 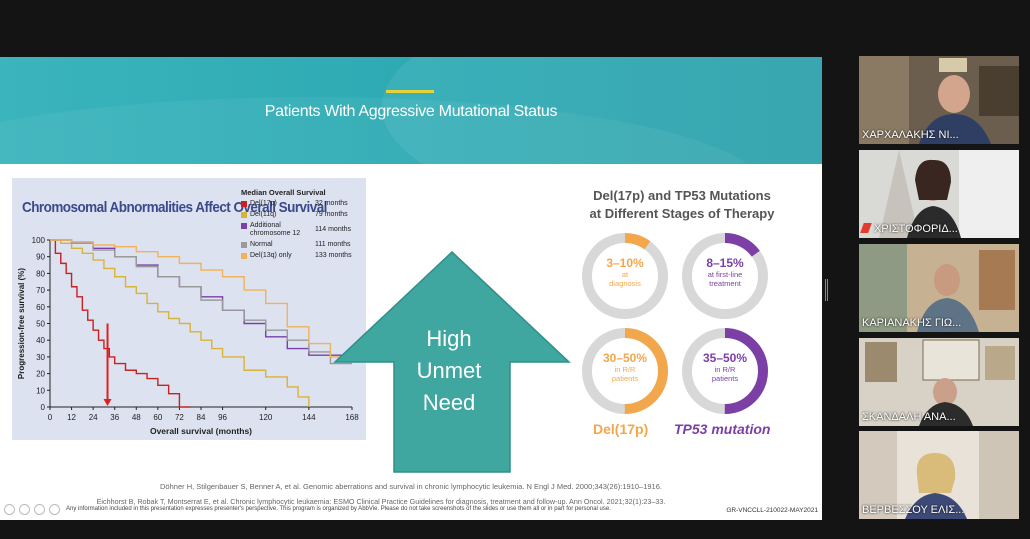 What do you see at coordinates (40, 290) in the screenshot?
I see `y-tick-label: 70` at bounding box center [40, 290].